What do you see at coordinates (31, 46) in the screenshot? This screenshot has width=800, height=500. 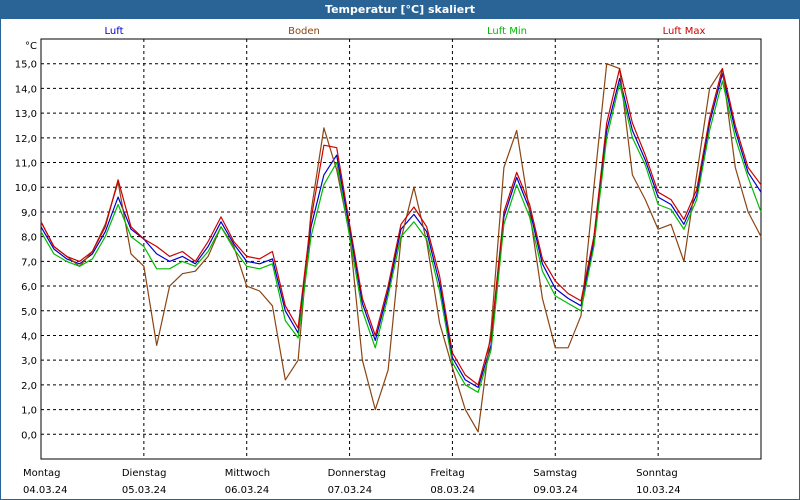 I see `y-axis-label: °C` at bounding box center [31, 46].